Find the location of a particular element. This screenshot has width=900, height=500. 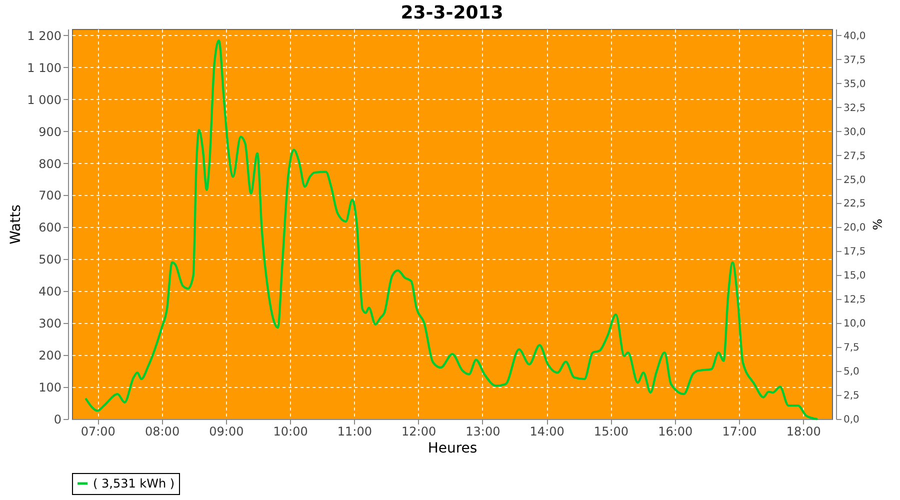

y2-tick-label: 27,5 is located at coordinates (855, 156).